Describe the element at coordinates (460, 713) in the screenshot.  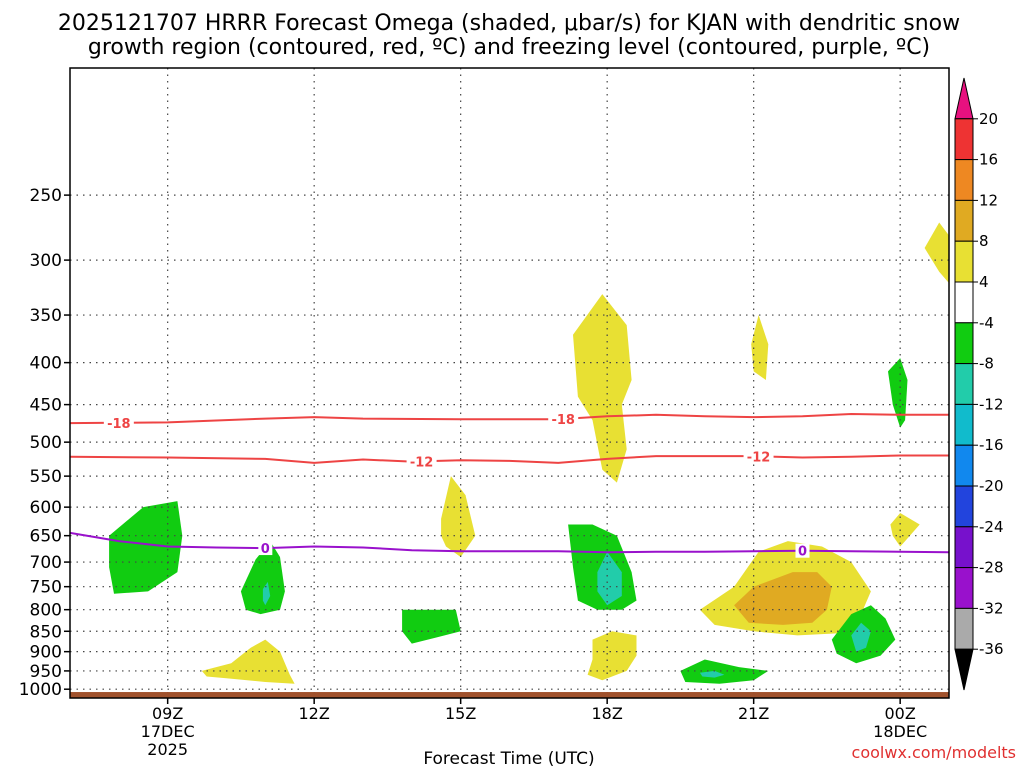
I see `x-tick-label-15Z: 15Z` at that location.